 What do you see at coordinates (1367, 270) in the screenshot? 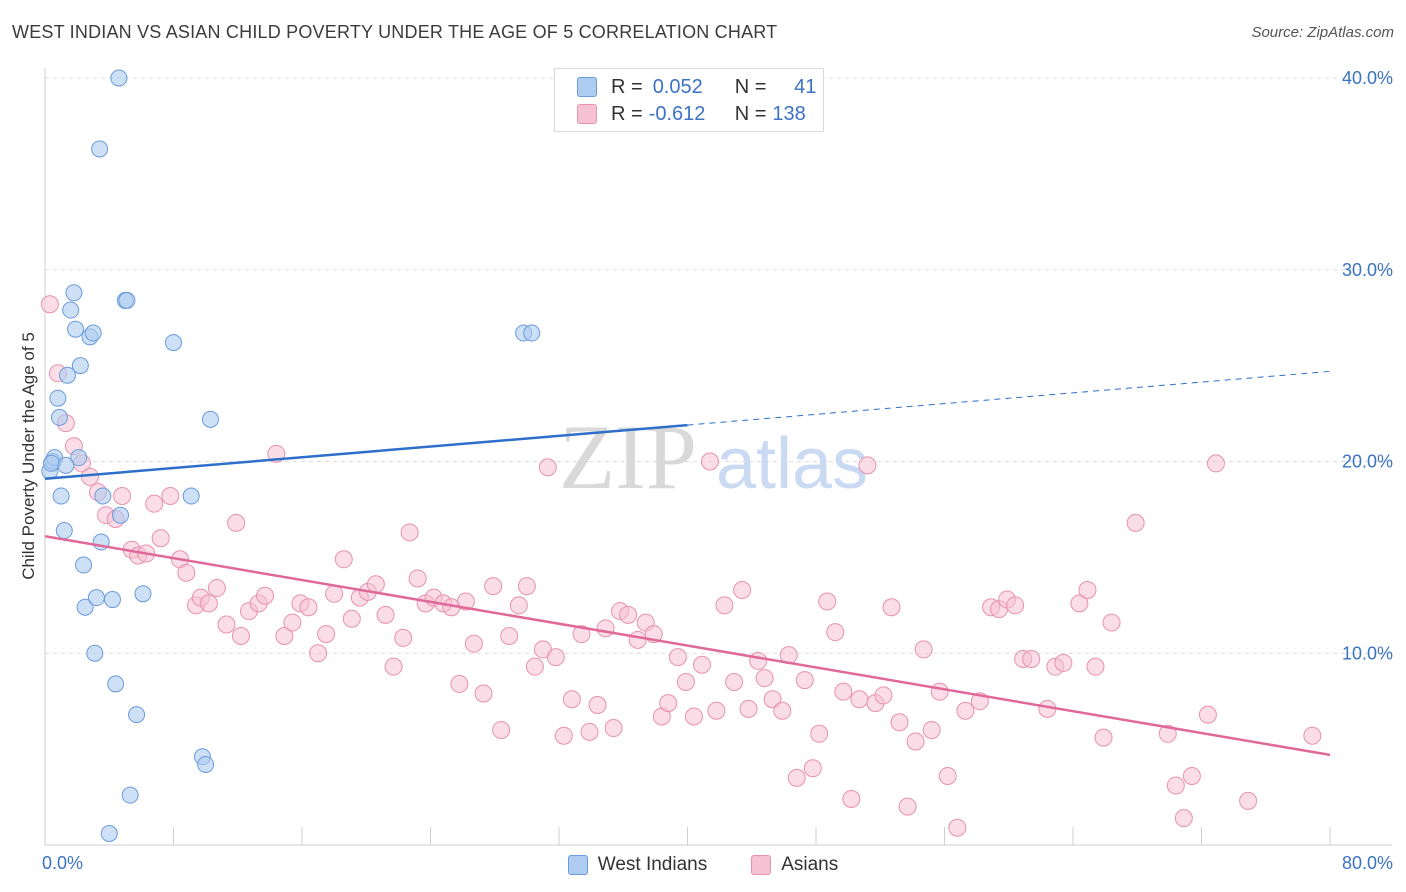
I see `y-tick-label: 30.0%` at bounding box center [1367, 270].